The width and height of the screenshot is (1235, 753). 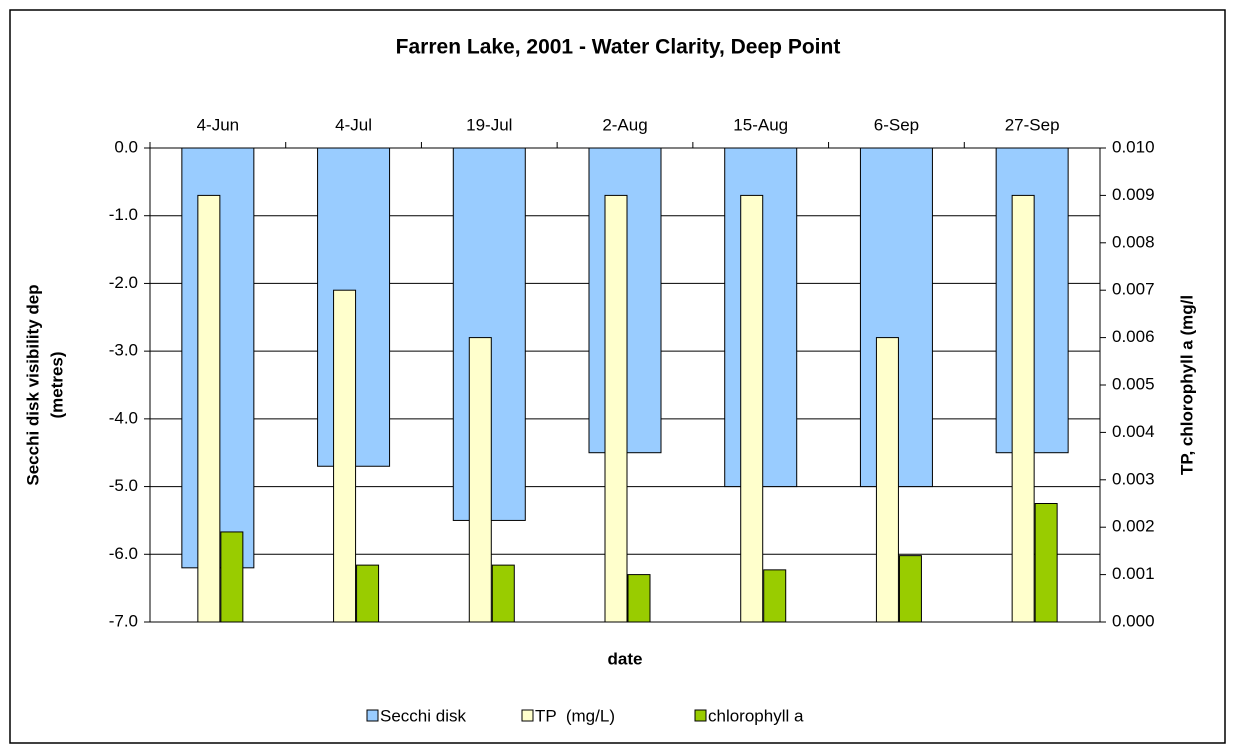 I want to click on x-tick-label: 2-Aug, so click(x=624, y=124).